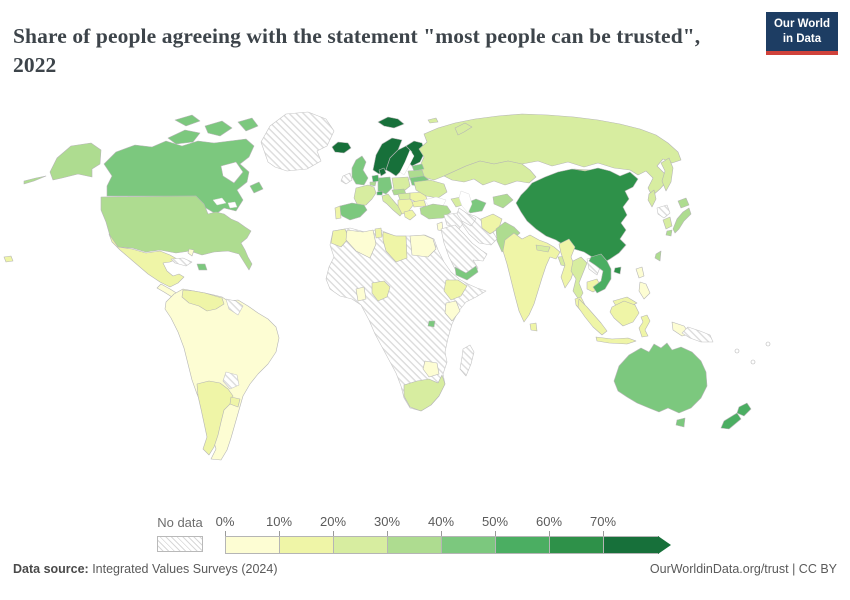 This screenshot has width=850, height=600. What do you see at coordinates (180, 544) in the screenshot?
I see `legend-no-data-swatch` at bounding box center [180, 544].